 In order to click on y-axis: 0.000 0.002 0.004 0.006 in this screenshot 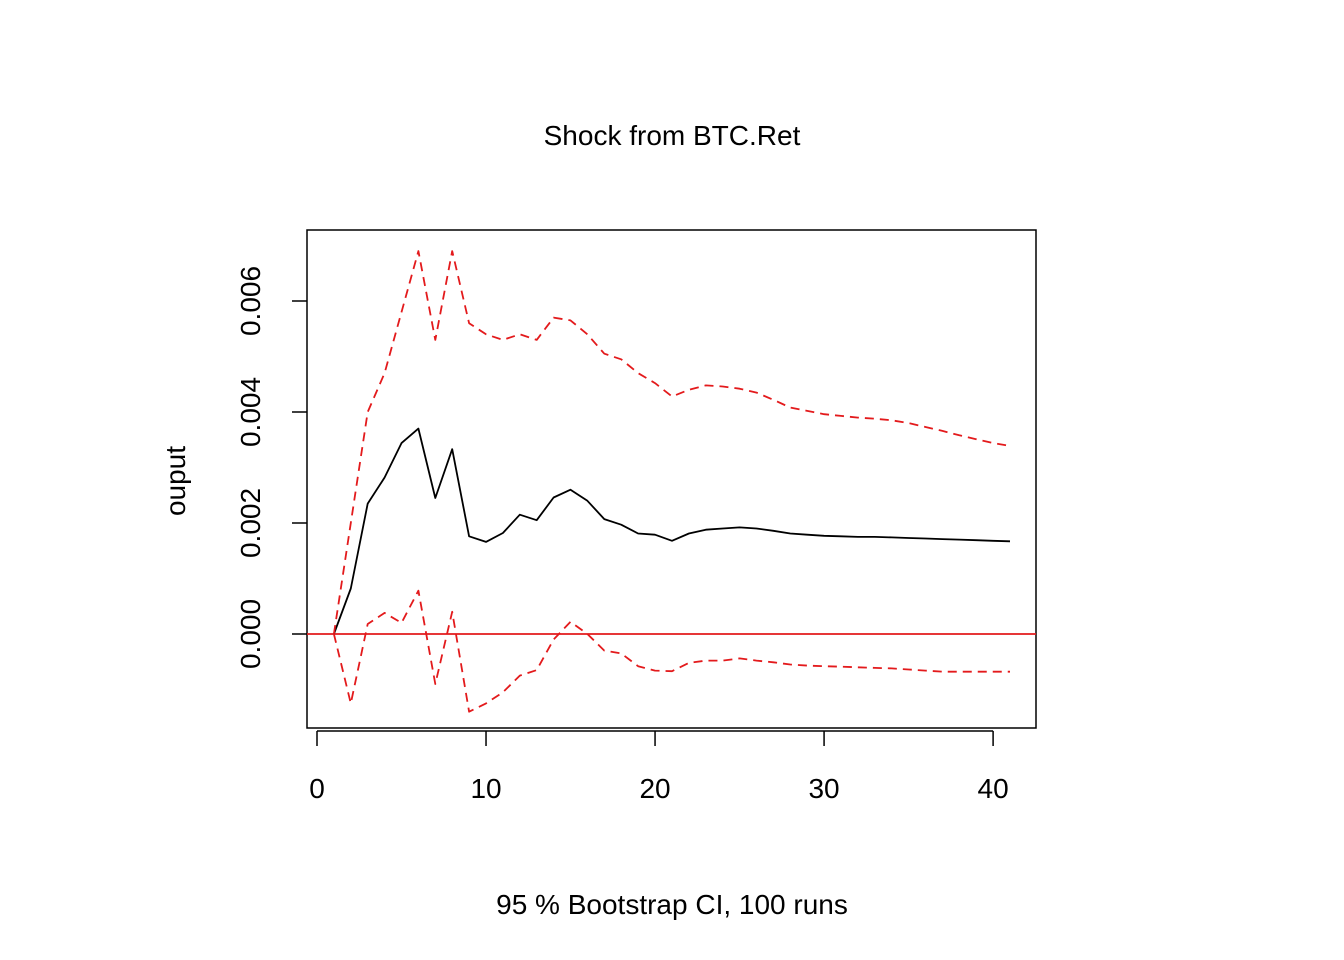, I will do `click(271, 467)`.